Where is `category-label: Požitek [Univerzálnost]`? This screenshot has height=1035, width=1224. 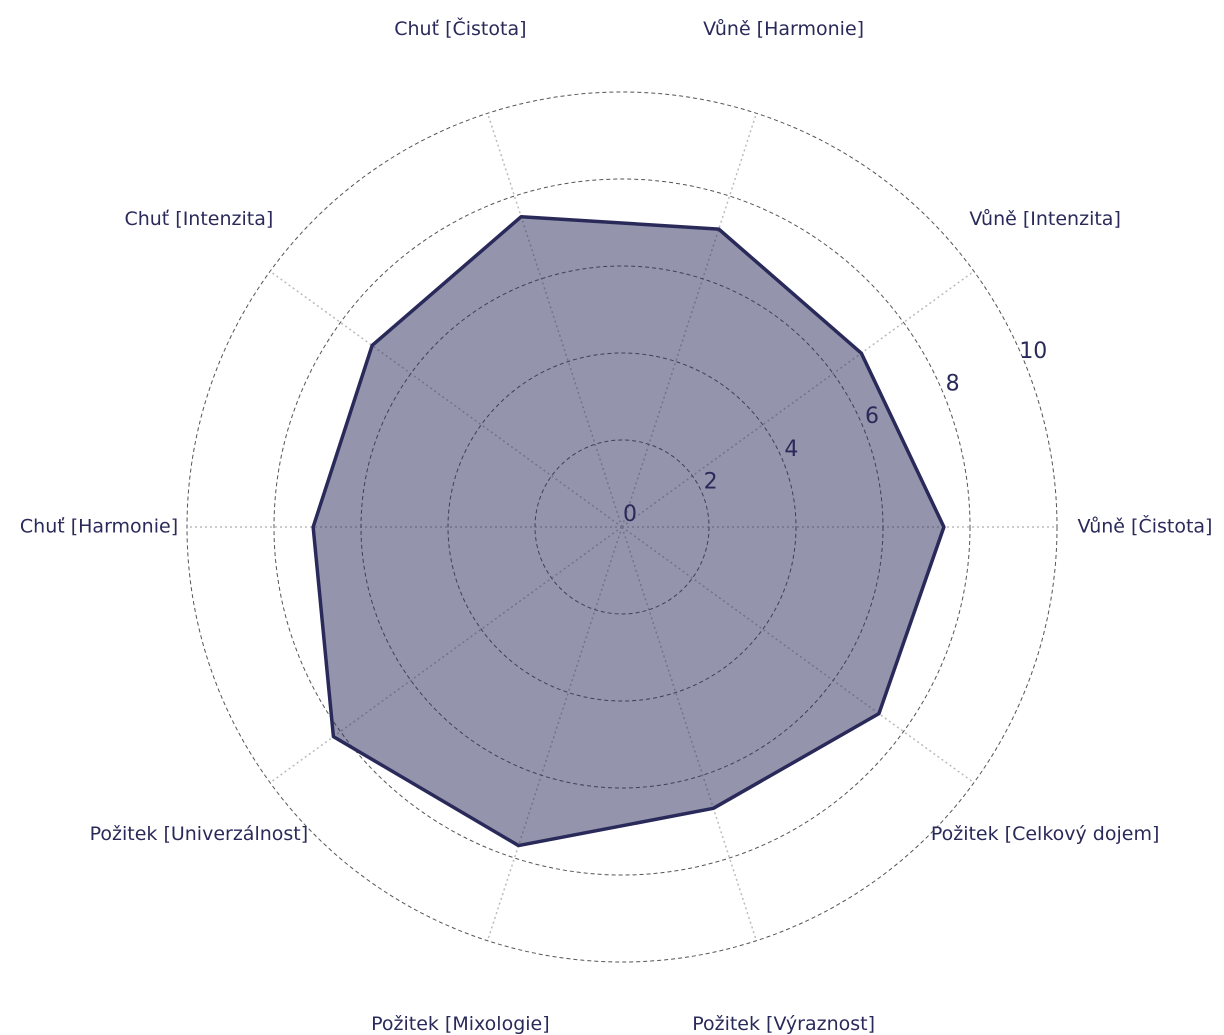
category-label: Požitek [Univerzálnost] is located at coordinates (199, 834).